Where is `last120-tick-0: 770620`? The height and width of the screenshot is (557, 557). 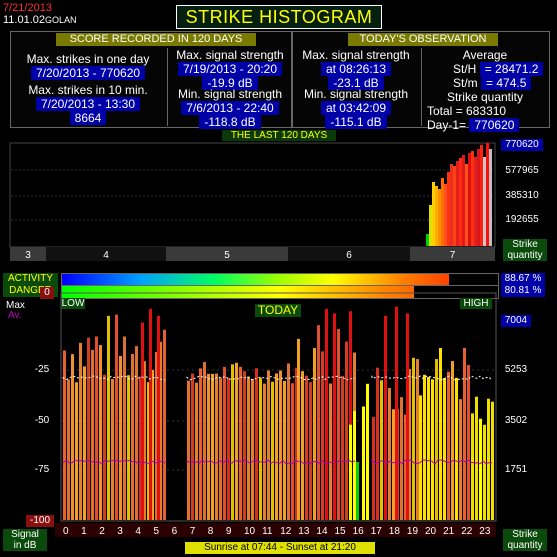 last120-tick-0: 770620 is located at coordinates (522, 145).